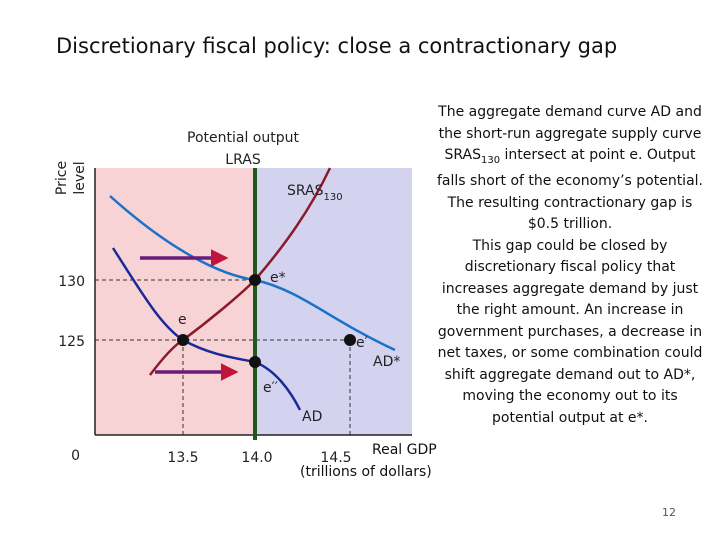 The height and width of the screenshot is (540, 720). What do you see at coordinates (570, 310) in the screenshot?
I see `description-line: the right amount. An increase in` at bounding box center [570, 310].